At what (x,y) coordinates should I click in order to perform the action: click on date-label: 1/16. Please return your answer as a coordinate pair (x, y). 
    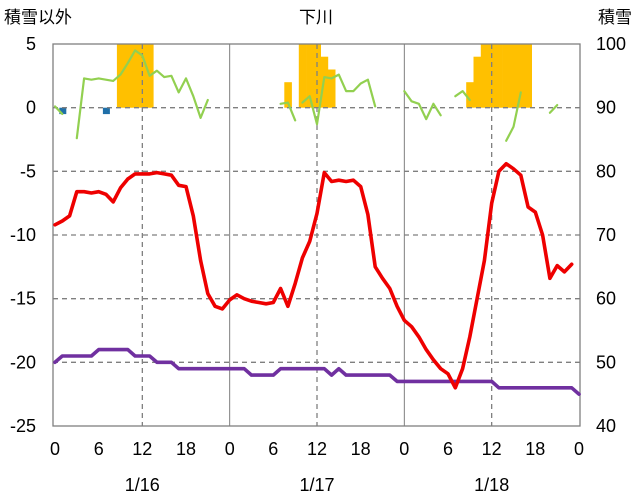
    Looking at the image, I should click on (142, 485).